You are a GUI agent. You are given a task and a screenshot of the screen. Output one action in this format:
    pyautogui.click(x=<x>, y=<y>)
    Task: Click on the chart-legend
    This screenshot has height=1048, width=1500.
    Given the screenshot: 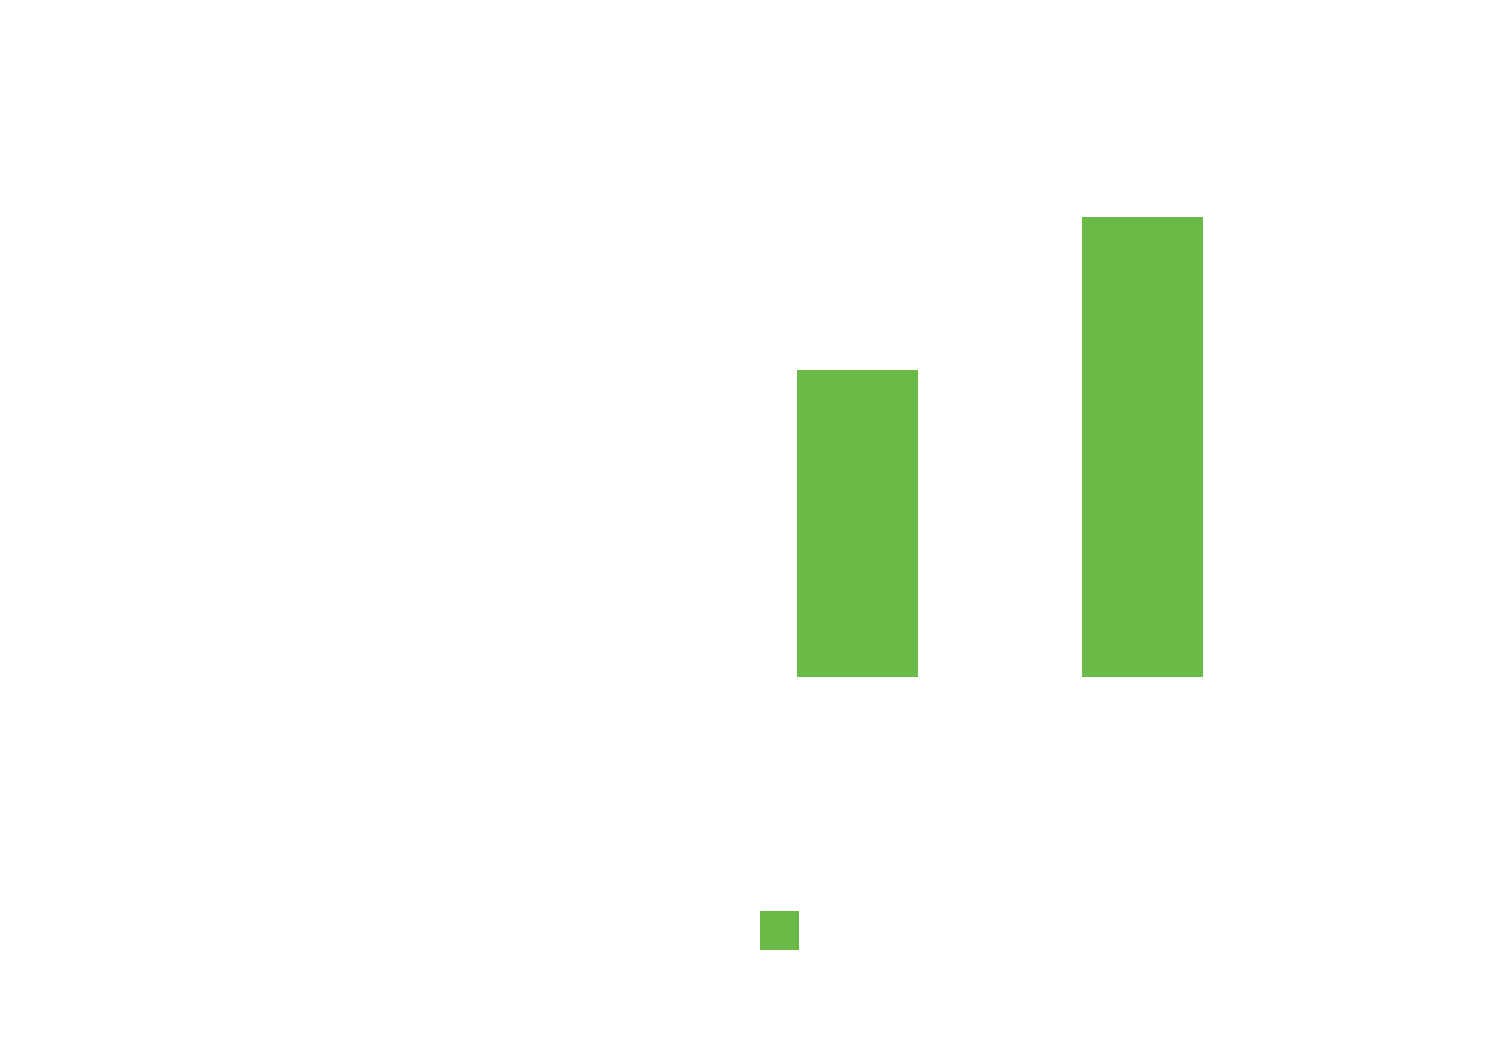 What is the action you would take?
    pyautogui.click(x=784, y=930)
    